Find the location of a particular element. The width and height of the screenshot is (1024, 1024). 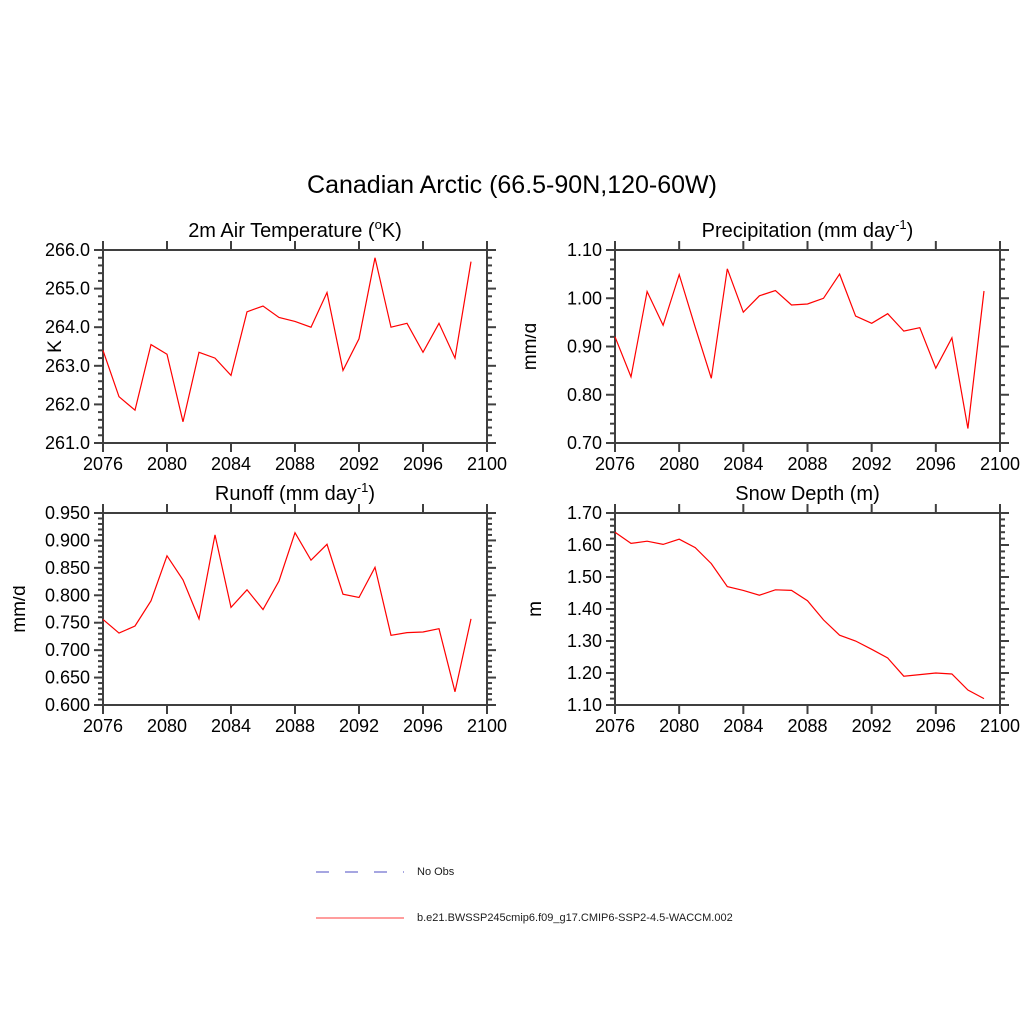

legend-label-no-obs: No Obs is located at coordinates (436, 872).